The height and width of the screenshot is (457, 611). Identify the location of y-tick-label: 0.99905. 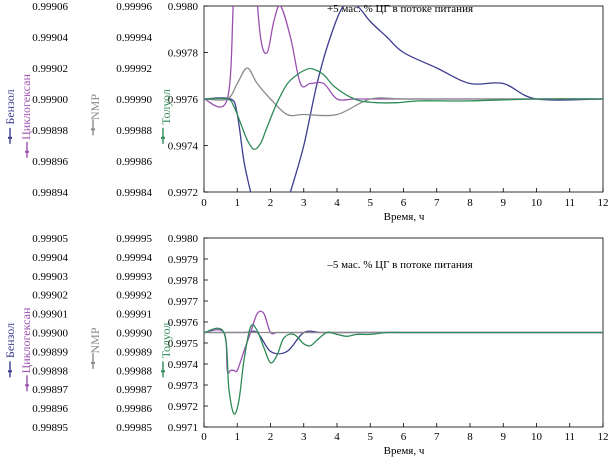
(50, 239).